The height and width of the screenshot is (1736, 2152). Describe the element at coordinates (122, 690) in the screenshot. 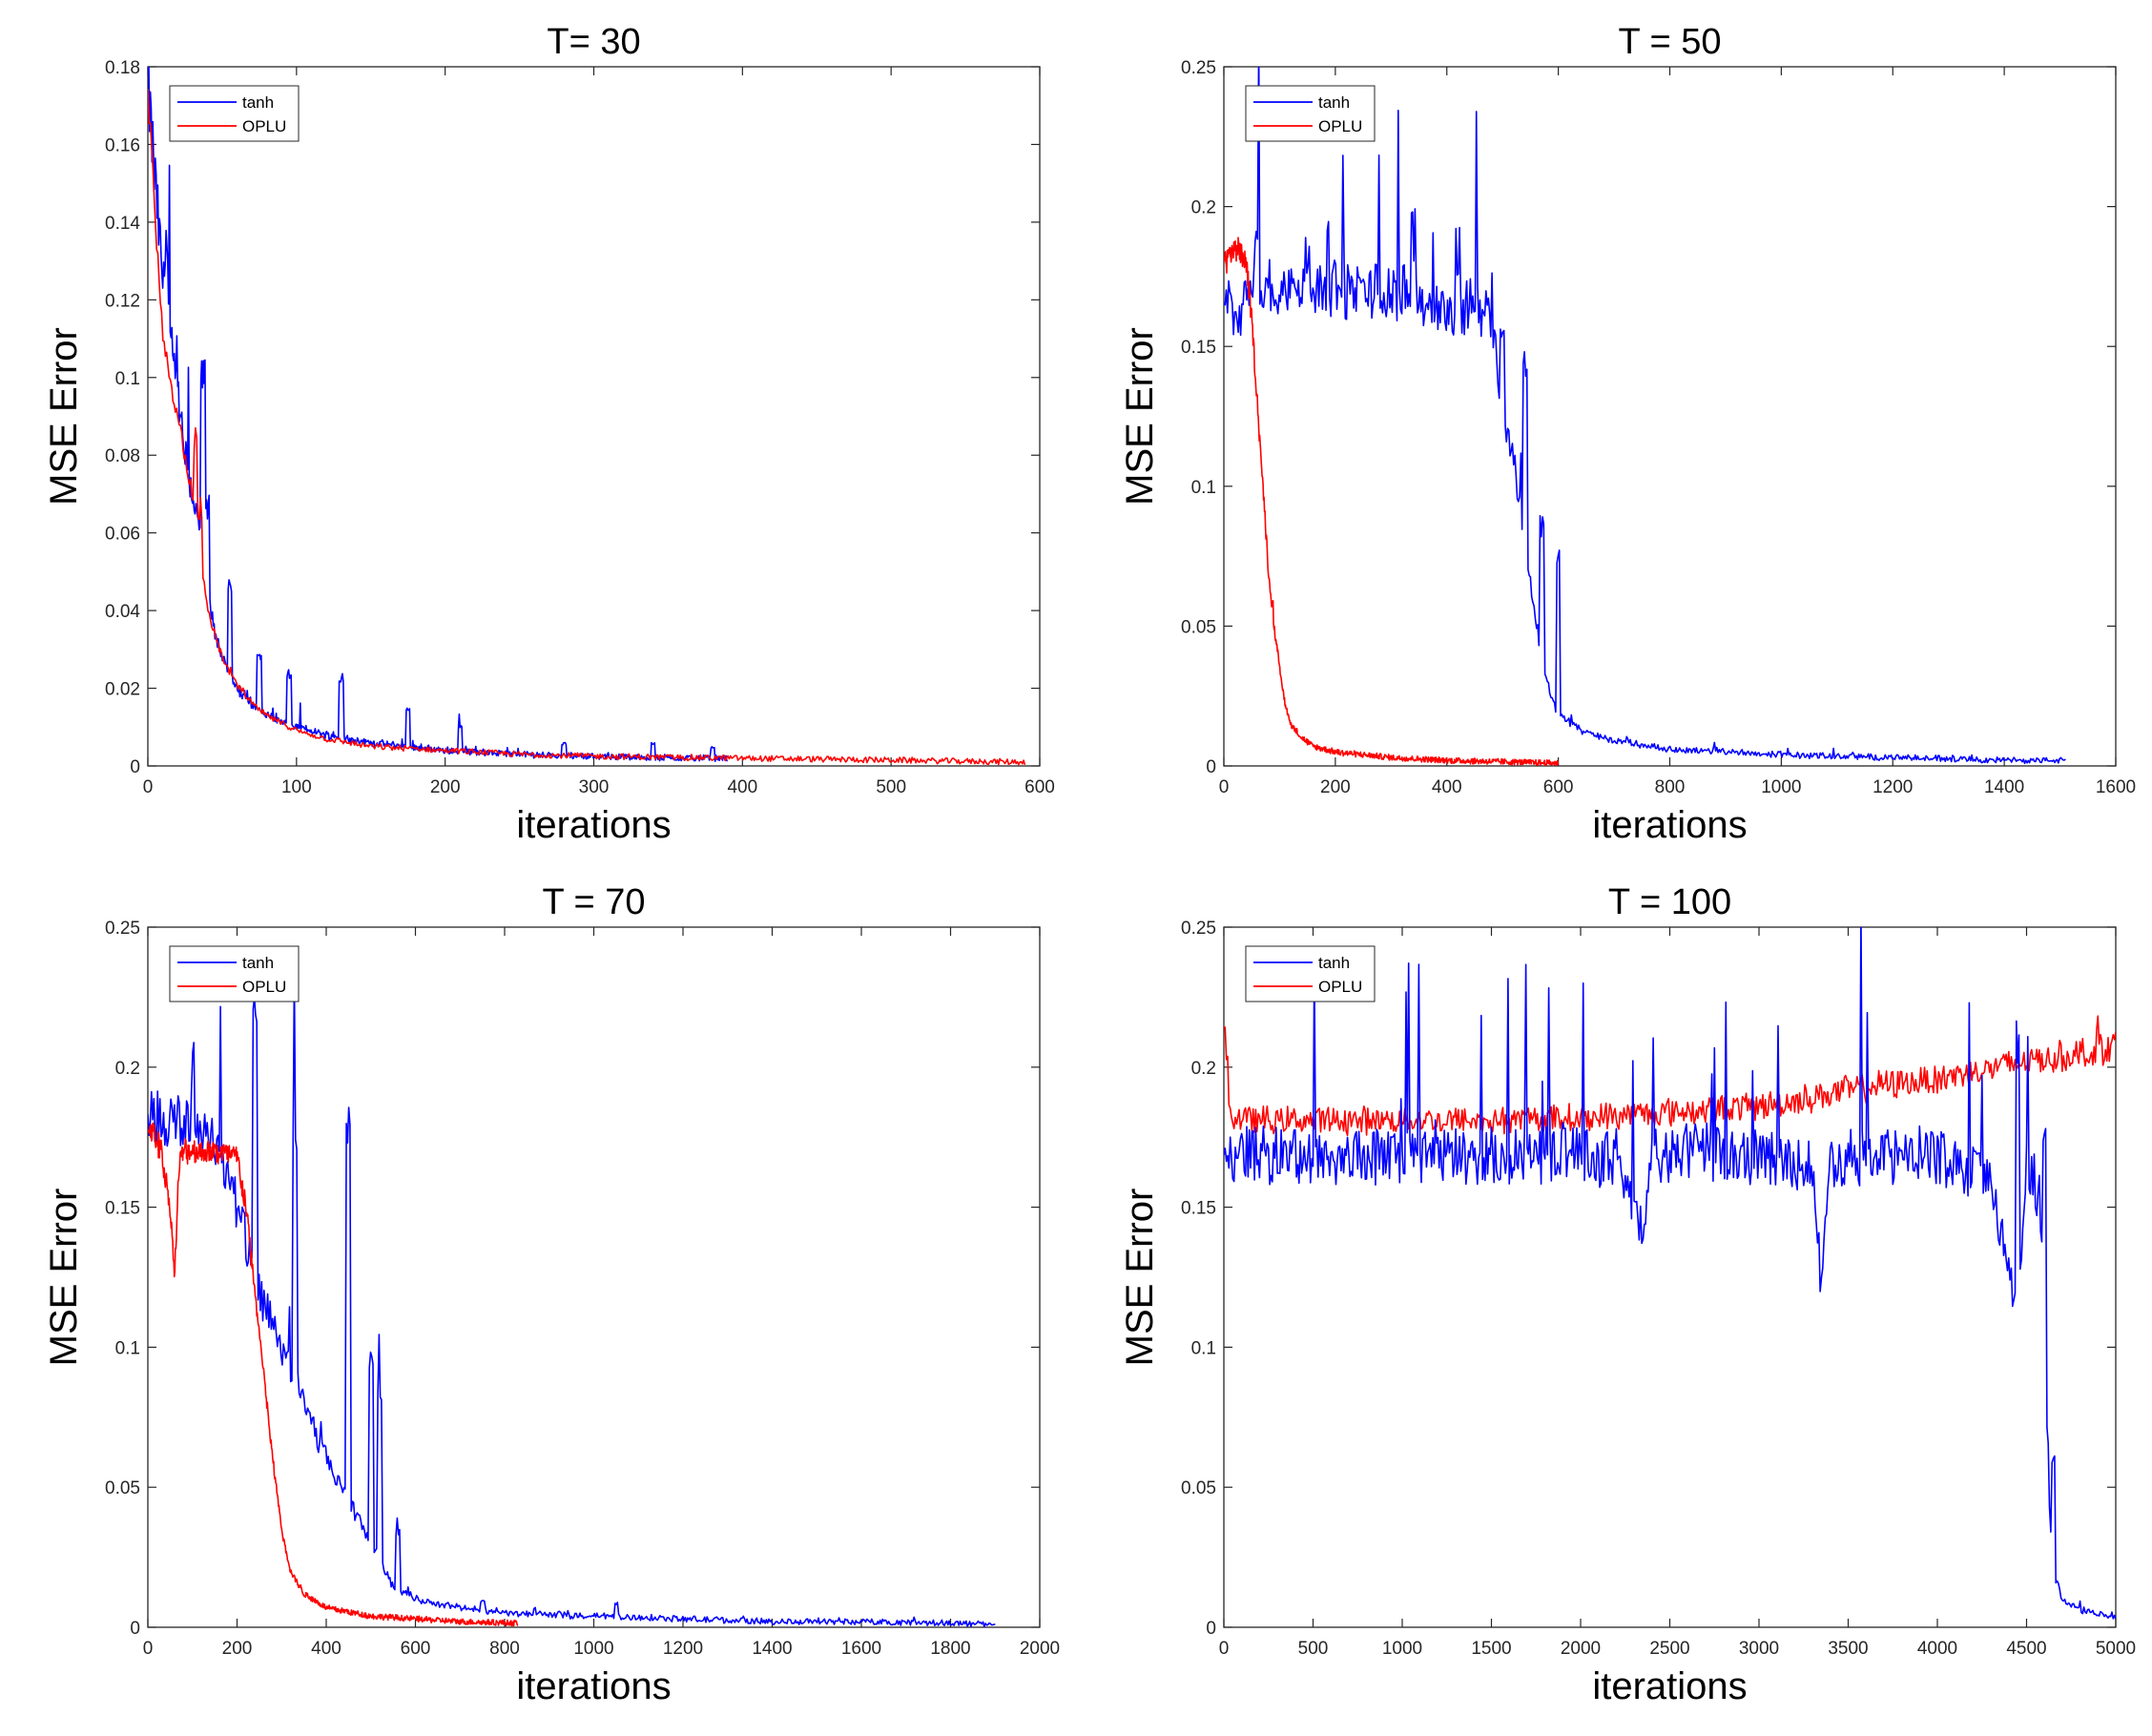

I see `y-tick-label: 0.02` at that location.